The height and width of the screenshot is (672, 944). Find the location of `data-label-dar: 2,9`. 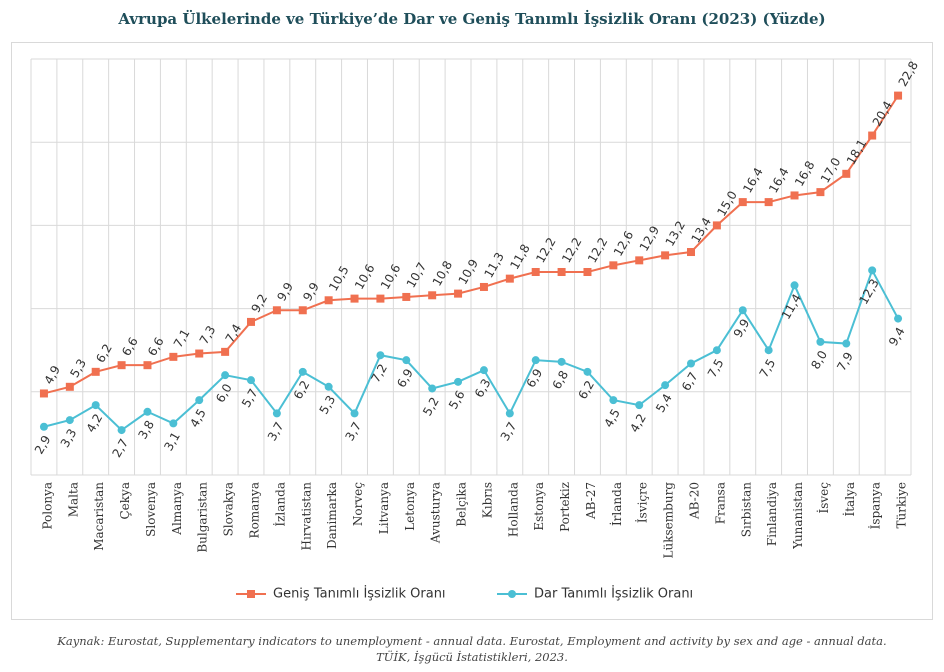

data-label-dar: 2,9 is located at coordinates (43, 445).